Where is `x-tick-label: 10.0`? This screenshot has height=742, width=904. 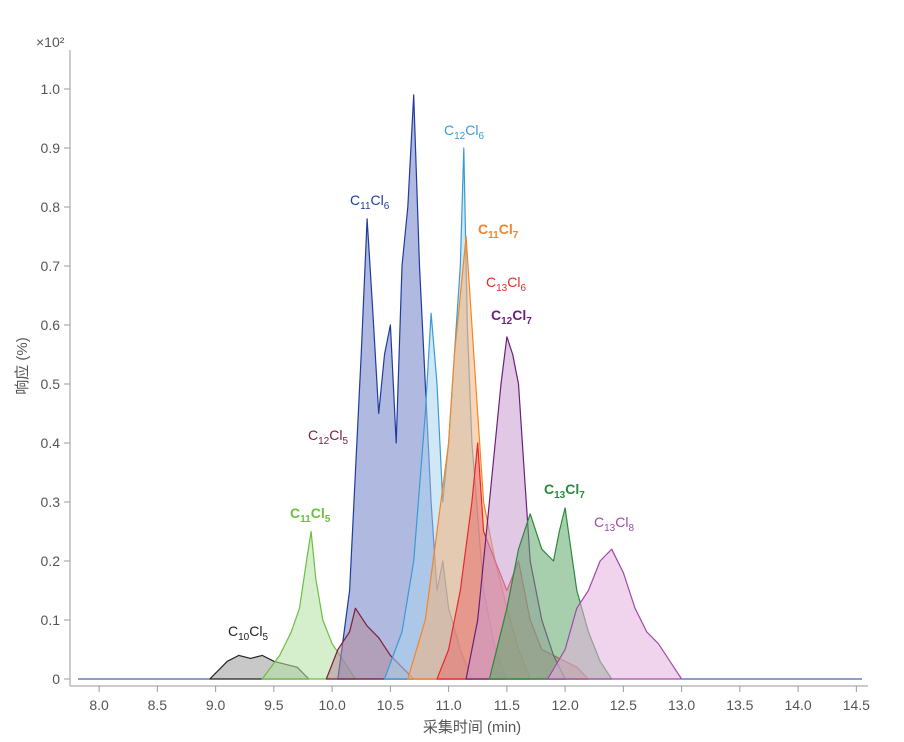 x-tick-label: 10.0 is located at coordinates (331, 705).